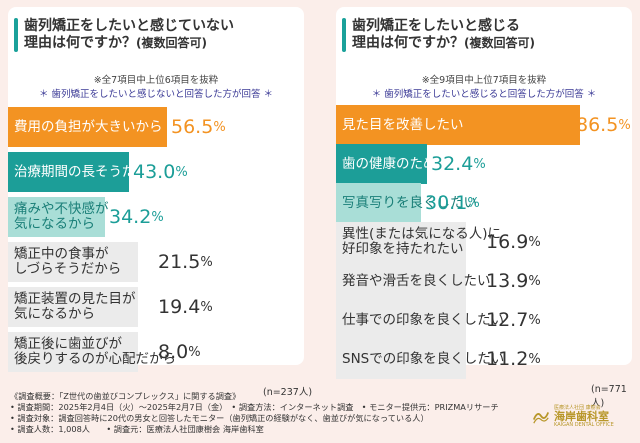 Image resolution: width=640 pixels, height=443 pixels. What do you see at coordinates (156, 262) in the screenshot?
I see `bar-row: 矯正中の食事が しづらそうだから 21.5%` at bounding box center [156, 262].